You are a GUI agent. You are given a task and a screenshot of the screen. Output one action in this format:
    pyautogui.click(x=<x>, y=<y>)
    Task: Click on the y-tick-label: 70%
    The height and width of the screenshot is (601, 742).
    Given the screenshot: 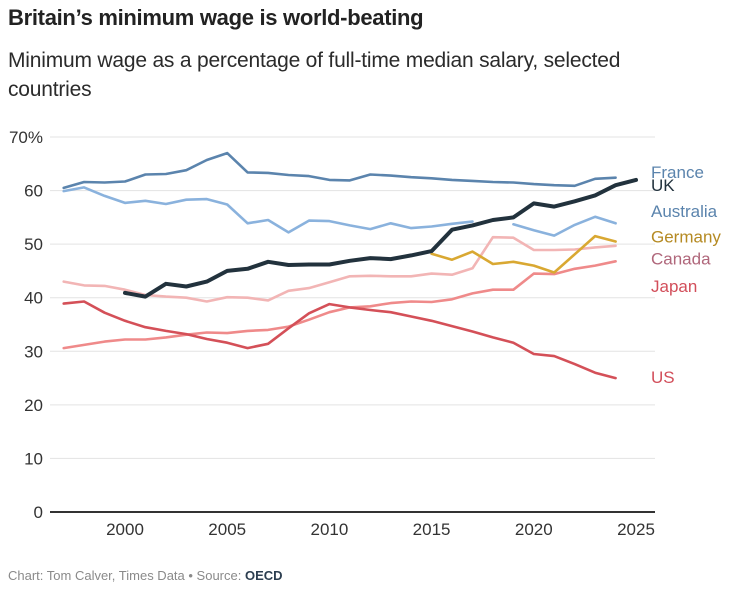 What is the action you would take?
    pyautogui.click(x=26, y=137)
    